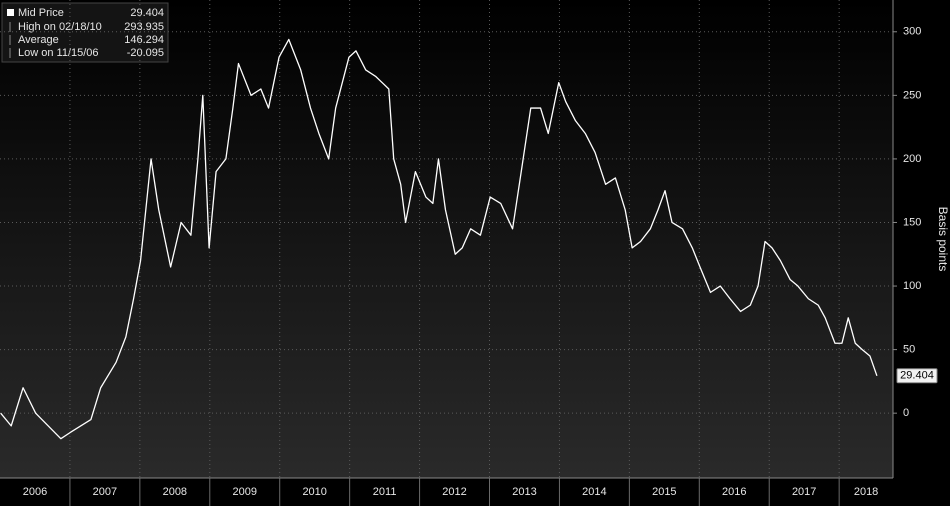 This screenshot has width=950, height=506. What do you see at coordinates (147, 13) in the screenshot?
I see `legend-value: 29.404` at bounding box center [147, 13].